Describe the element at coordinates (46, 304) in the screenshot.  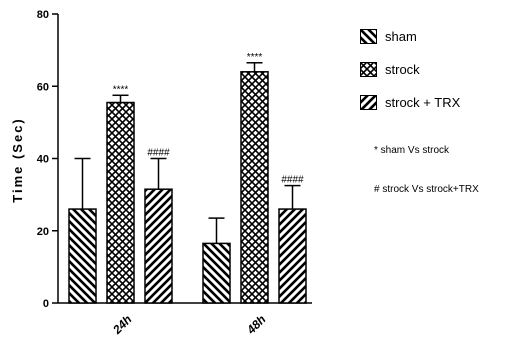
I see `y-tick-label: 0` at that location.